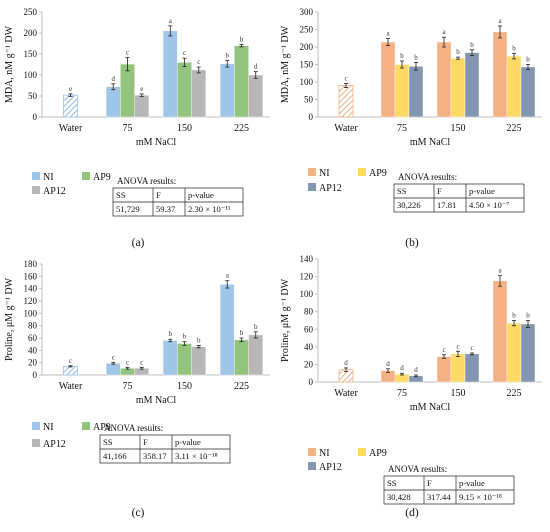  Describe the element at coordinates (115, 456) in the screenshot. I see `anova-value-cell: 41,166` at that location.